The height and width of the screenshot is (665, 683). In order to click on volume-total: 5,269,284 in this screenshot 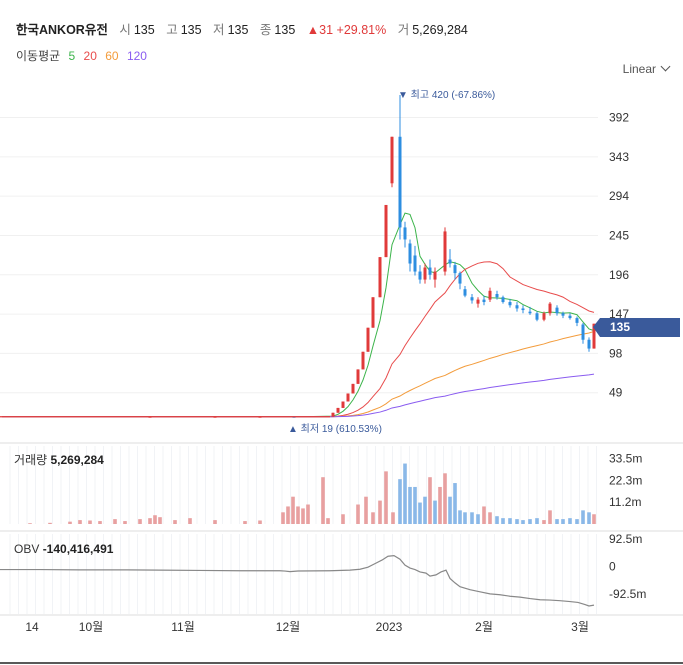, I will do `click(77, 460)`.